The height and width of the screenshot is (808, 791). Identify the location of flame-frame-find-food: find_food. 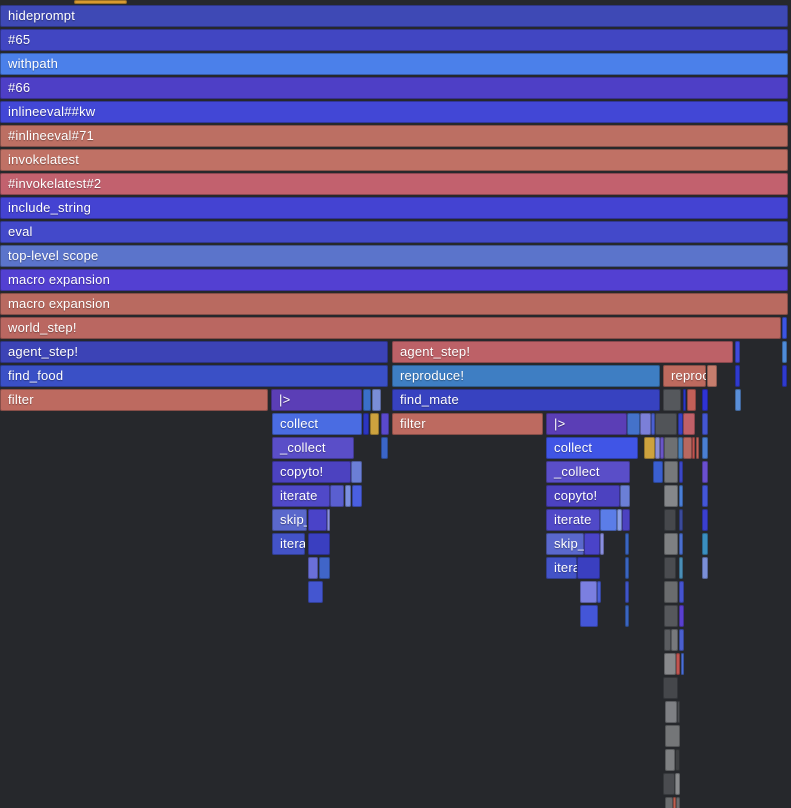
(194, 376).